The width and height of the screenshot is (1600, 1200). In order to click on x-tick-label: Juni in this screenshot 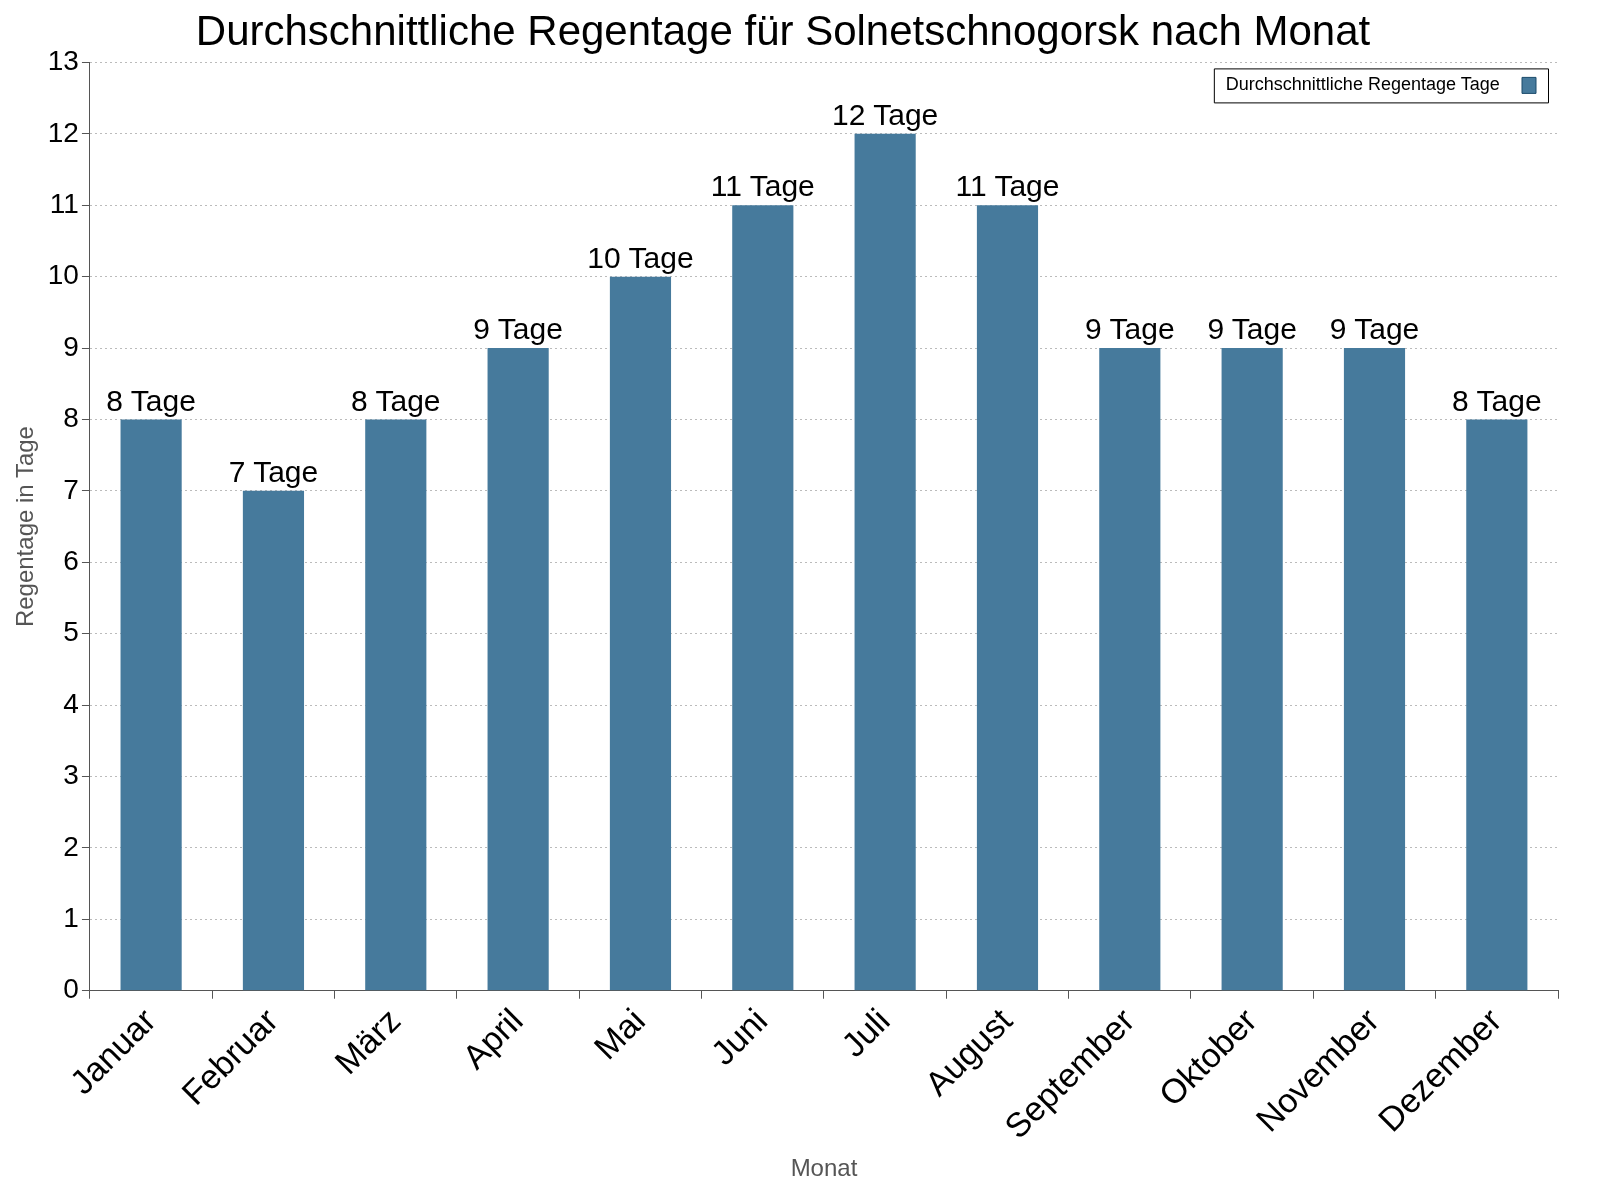, I will do `click(739, 1036)`.